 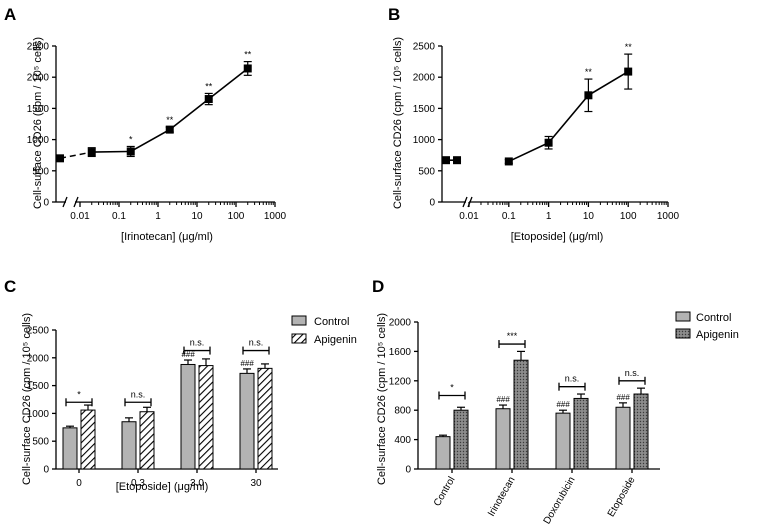 I want to click on significance-label: ***, so click(x=512, y=336).